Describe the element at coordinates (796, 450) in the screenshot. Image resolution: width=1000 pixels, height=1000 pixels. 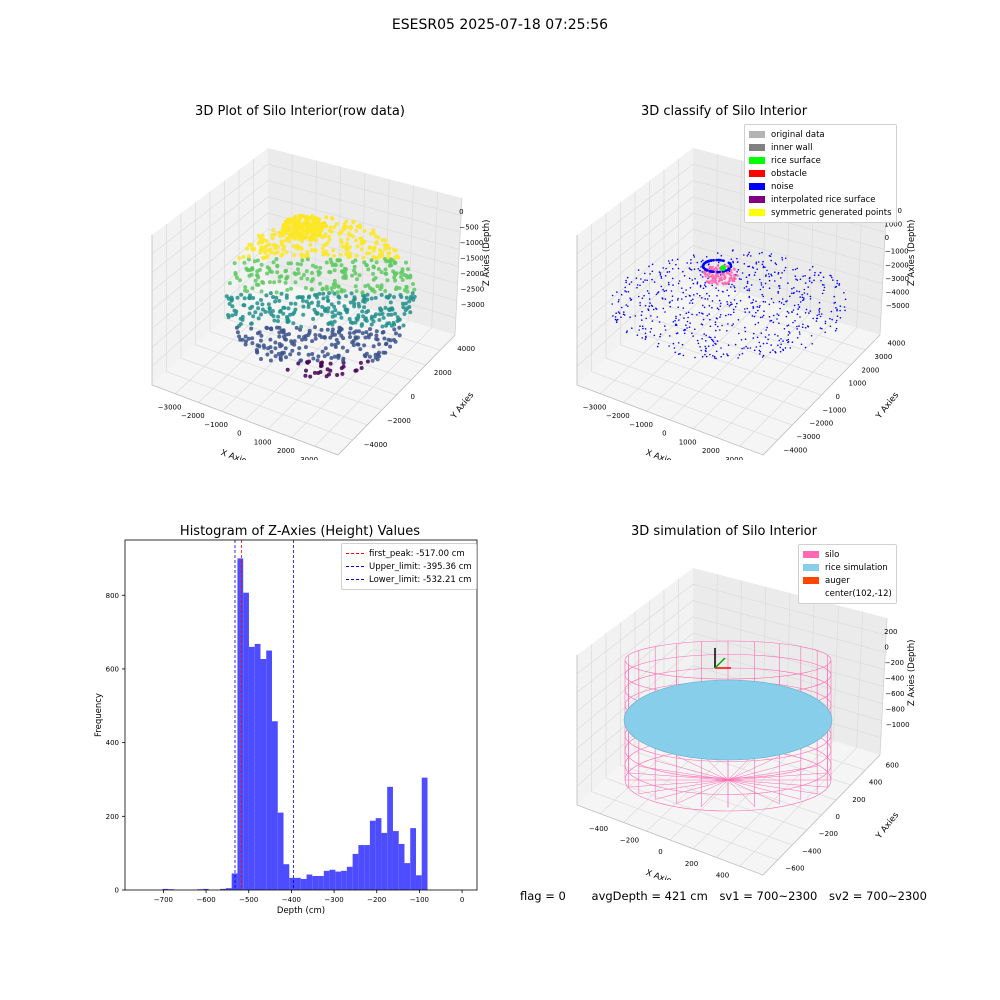
I see `y-tick-label: −4000` at that location.